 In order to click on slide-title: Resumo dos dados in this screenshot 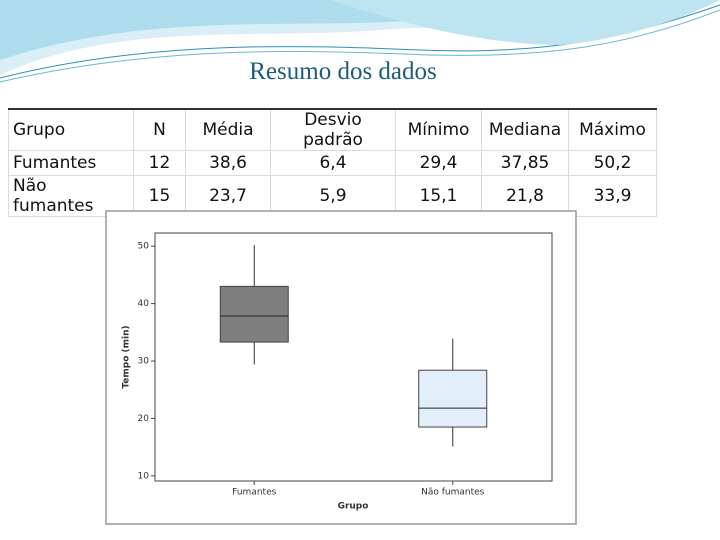, I will do `click(343, 71)`.